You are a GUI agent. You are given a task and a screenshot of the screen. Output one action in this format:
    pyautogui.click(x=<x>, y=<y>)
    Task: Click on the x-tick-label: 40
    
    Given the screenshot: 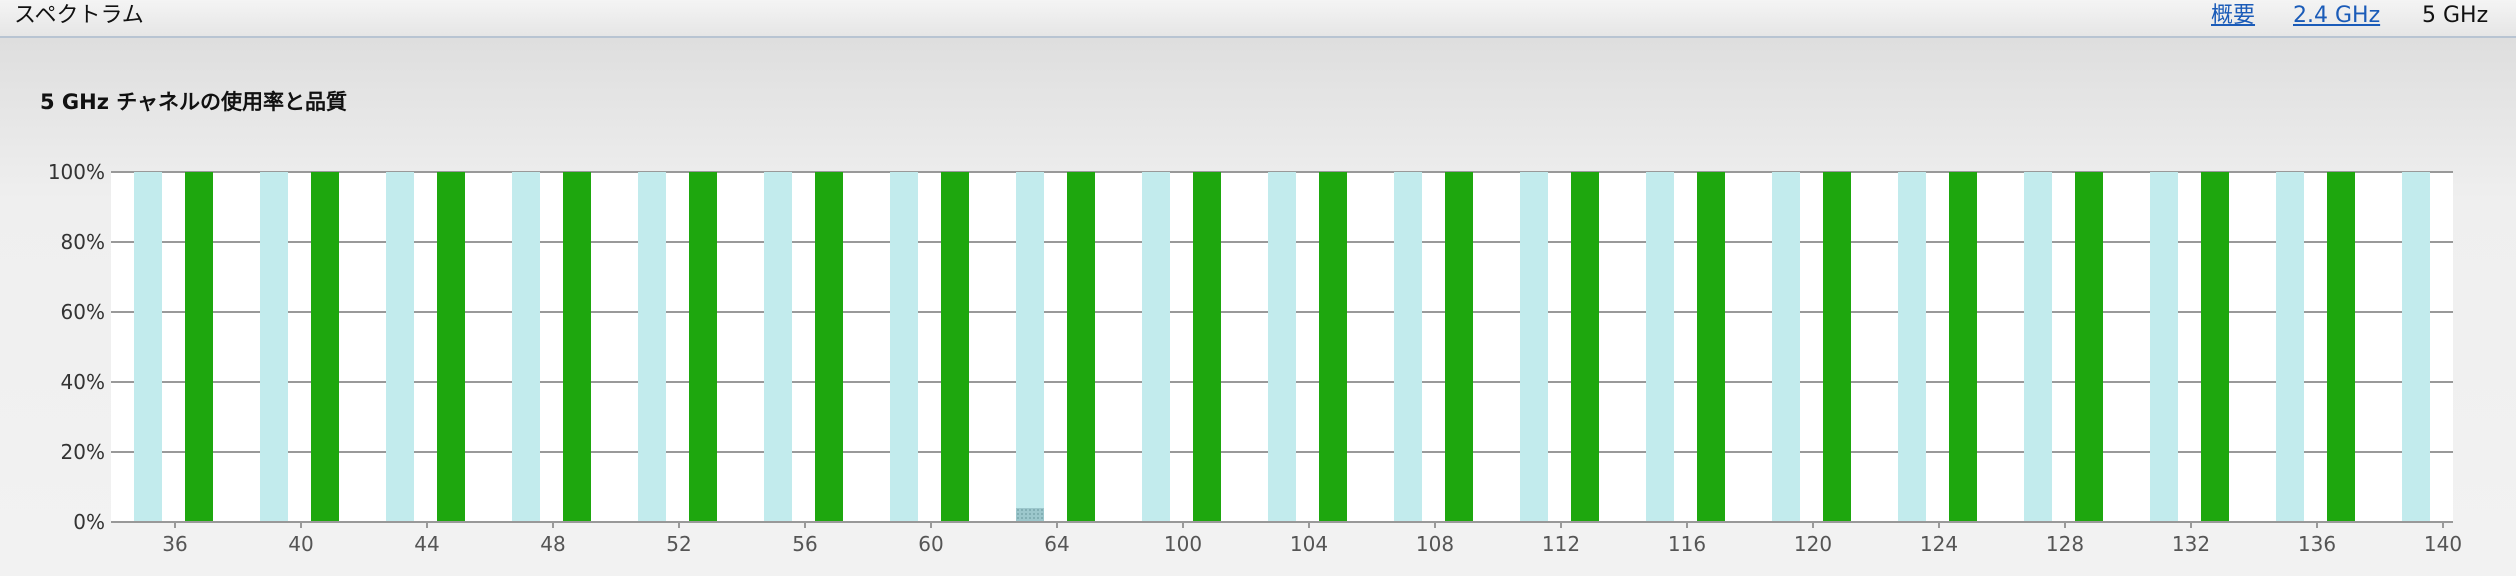 What is the action you would take?
    pyautogui.click(x=300, y=544)
    